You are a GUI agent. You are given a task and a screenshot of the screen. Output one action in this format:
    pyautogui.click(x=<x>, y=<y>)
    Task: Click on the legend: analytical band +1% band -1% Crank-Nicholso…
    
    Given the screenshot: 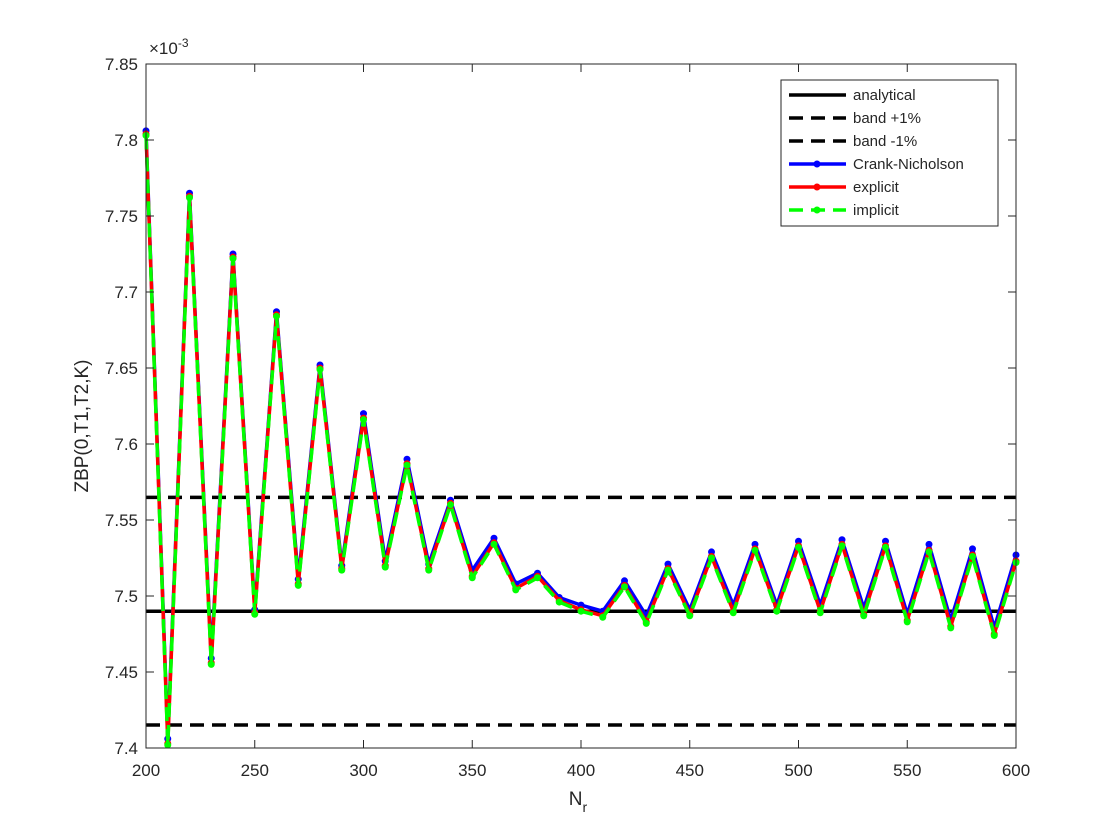 What is the action you would take?
    pyautogui.click(x=889, y=153)
    